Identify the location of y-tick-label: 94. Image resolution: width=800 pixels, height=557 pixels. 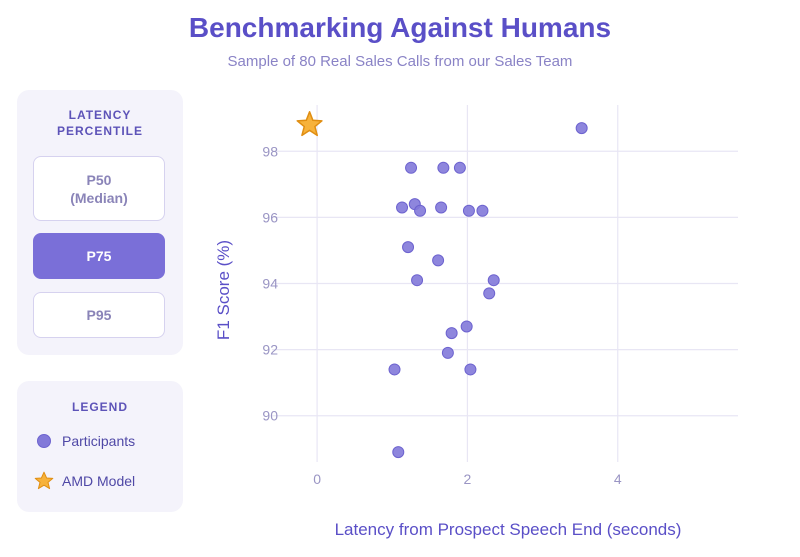
(270, 284).